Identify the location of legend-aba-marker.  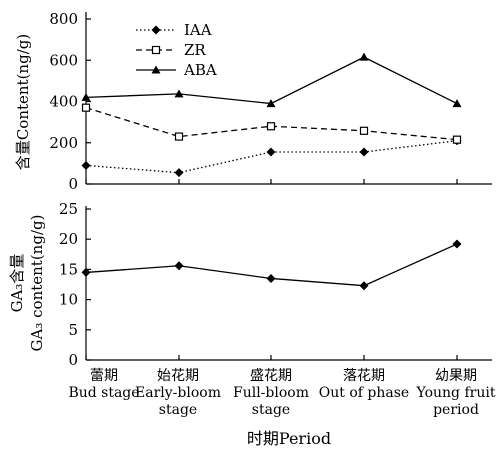
(156, 69).